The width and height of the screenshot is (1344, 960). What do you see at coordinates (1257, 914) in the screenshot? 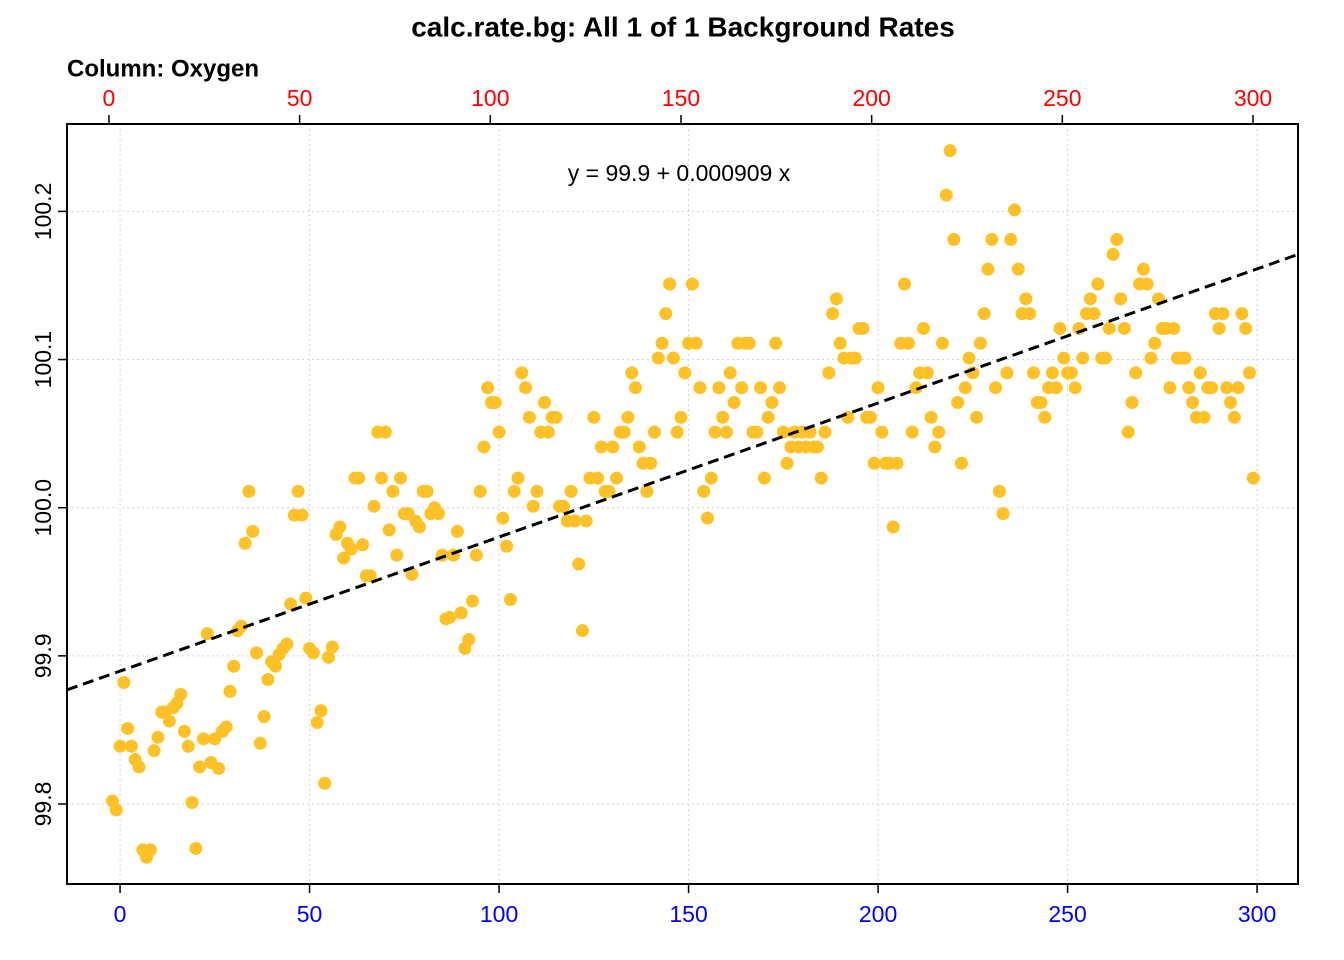
I see `x-tick-label: 300` at bounding box center [1257, 914].